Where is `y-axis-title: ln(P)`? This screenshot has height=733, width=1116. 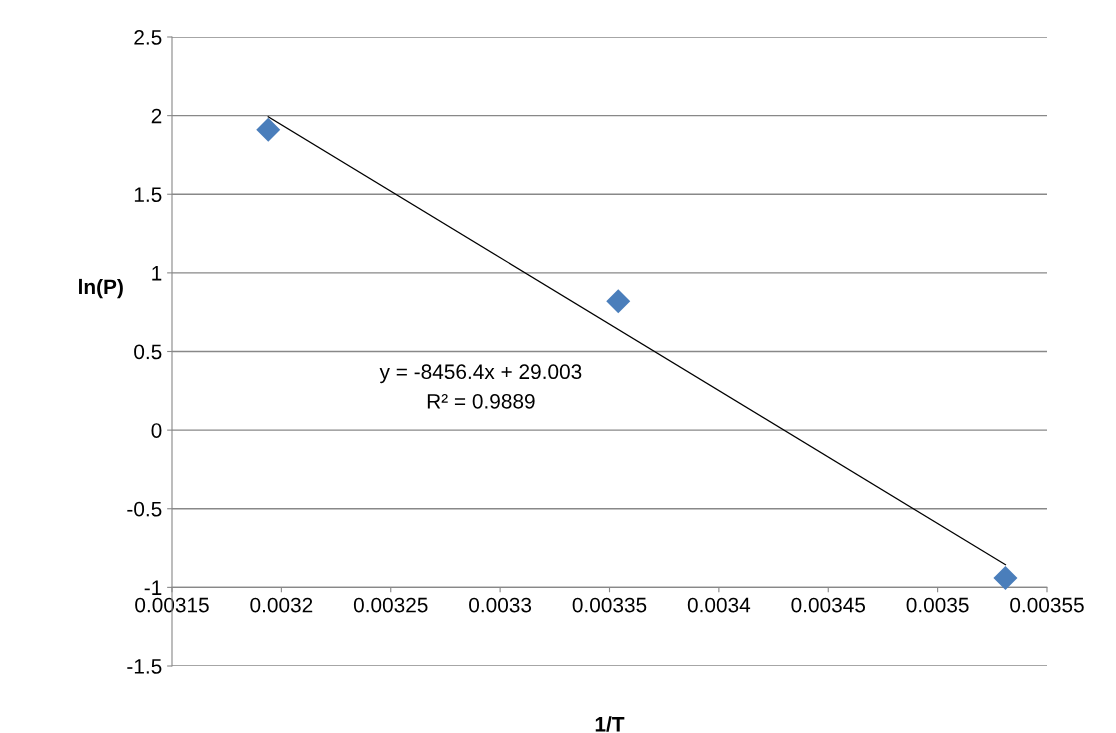
y-axis-title: ln(P) is located at coordinates (101, 288).